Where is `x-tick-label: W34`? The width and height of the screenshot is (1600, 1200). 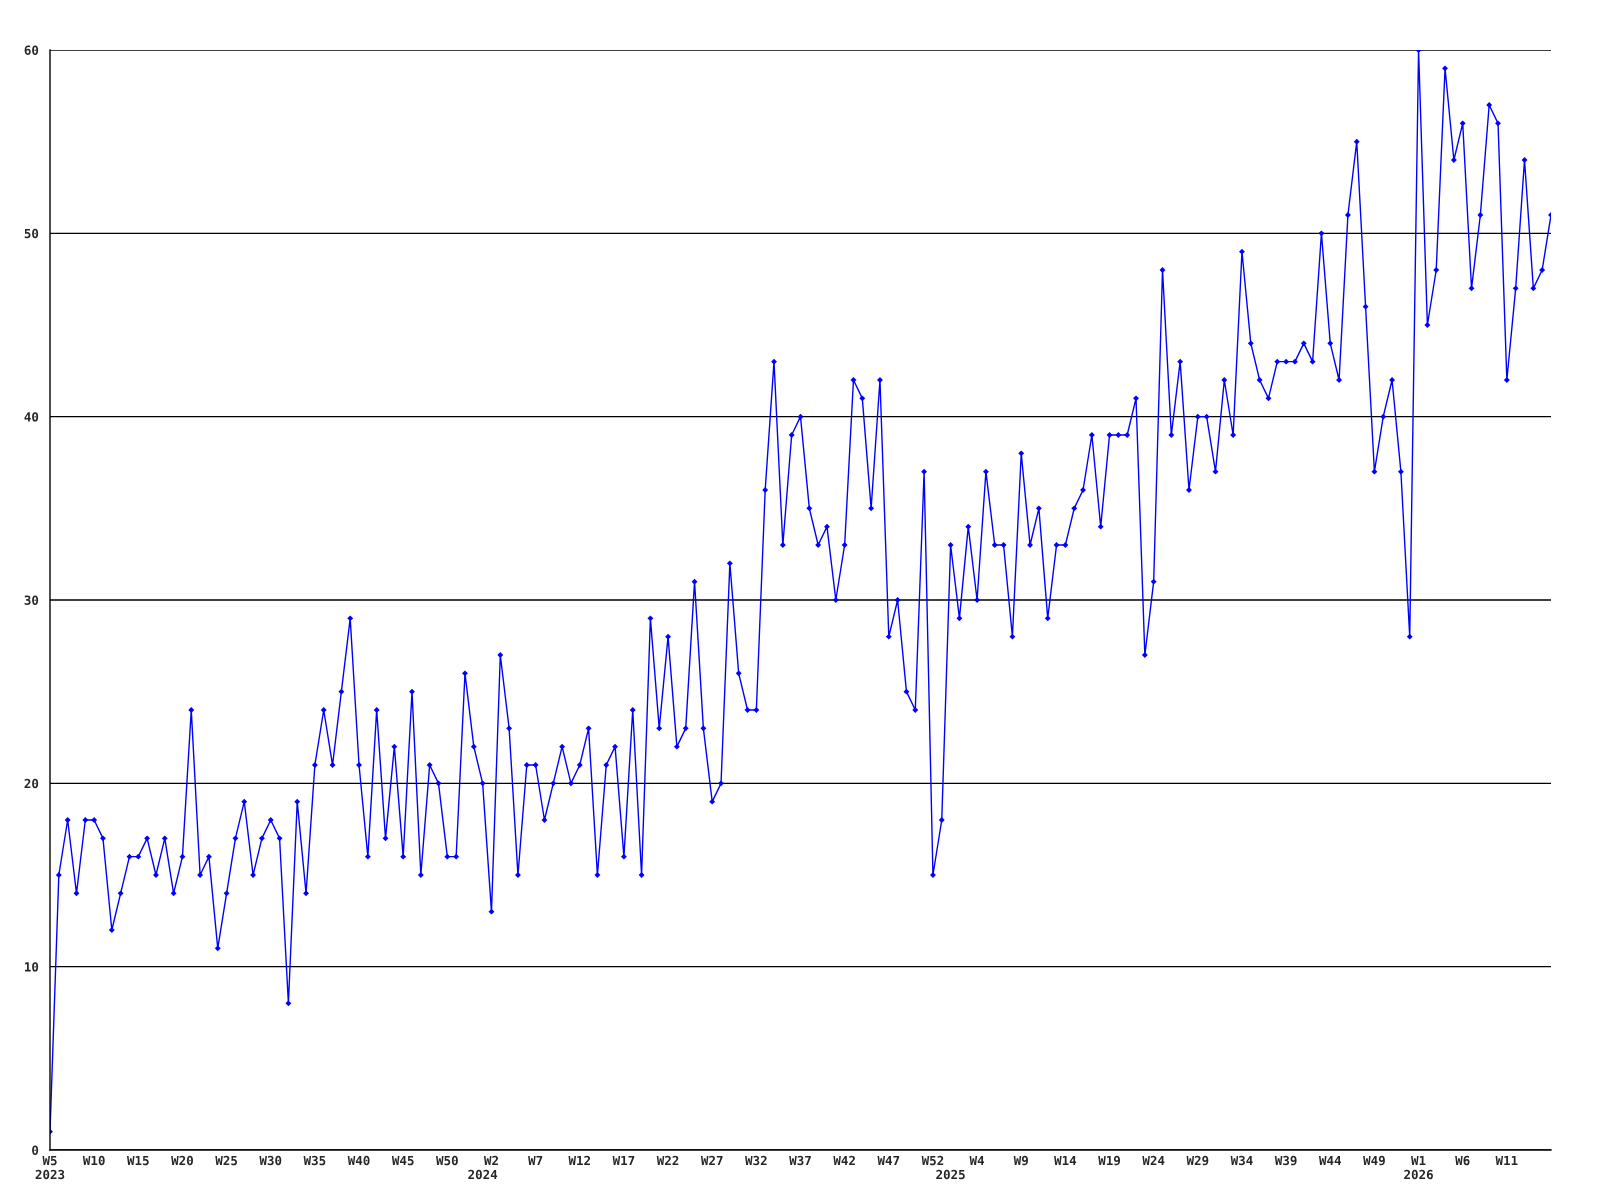
x-tick-label: W34 is located at coordinates (1241, 1160).